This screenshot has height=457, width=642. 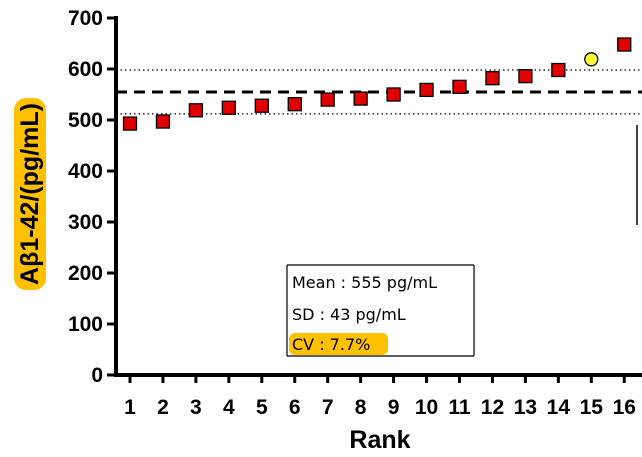 I want to click on reference-lines, so click(x=379, y=92).